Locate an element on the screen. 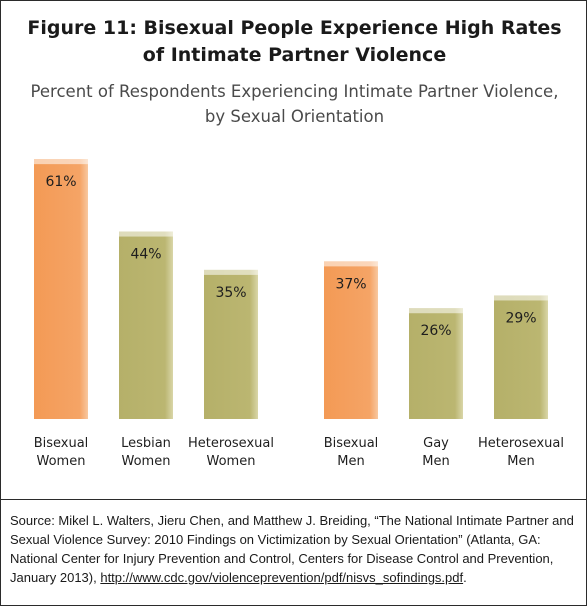  bar-value-label-2: 35% is located at coordinates (230, 293).